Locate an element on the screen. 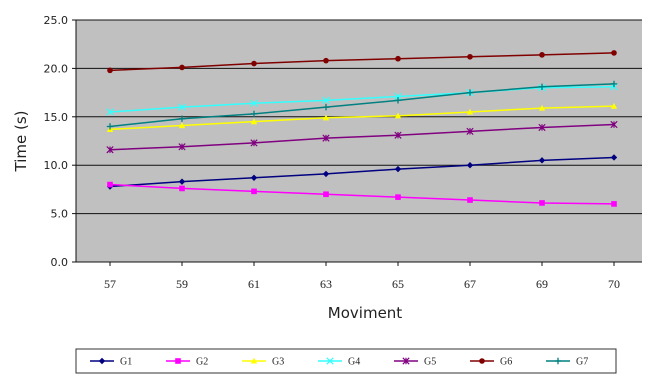  series-g5 is located at coordinates (362, 137).